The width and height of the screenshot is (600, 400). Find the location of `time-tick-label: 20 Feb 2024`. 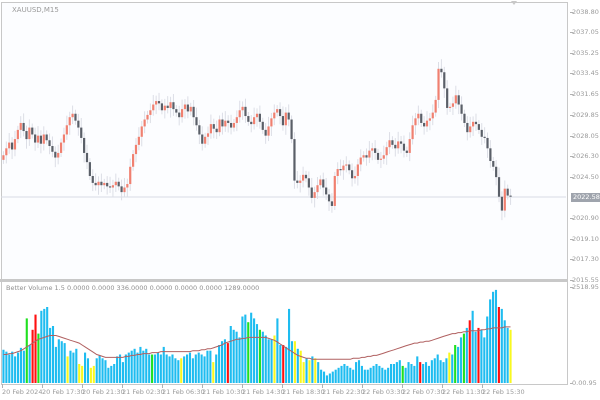

time-tick-label: 20 Feb 2024 is located at coordinates (22, 390).